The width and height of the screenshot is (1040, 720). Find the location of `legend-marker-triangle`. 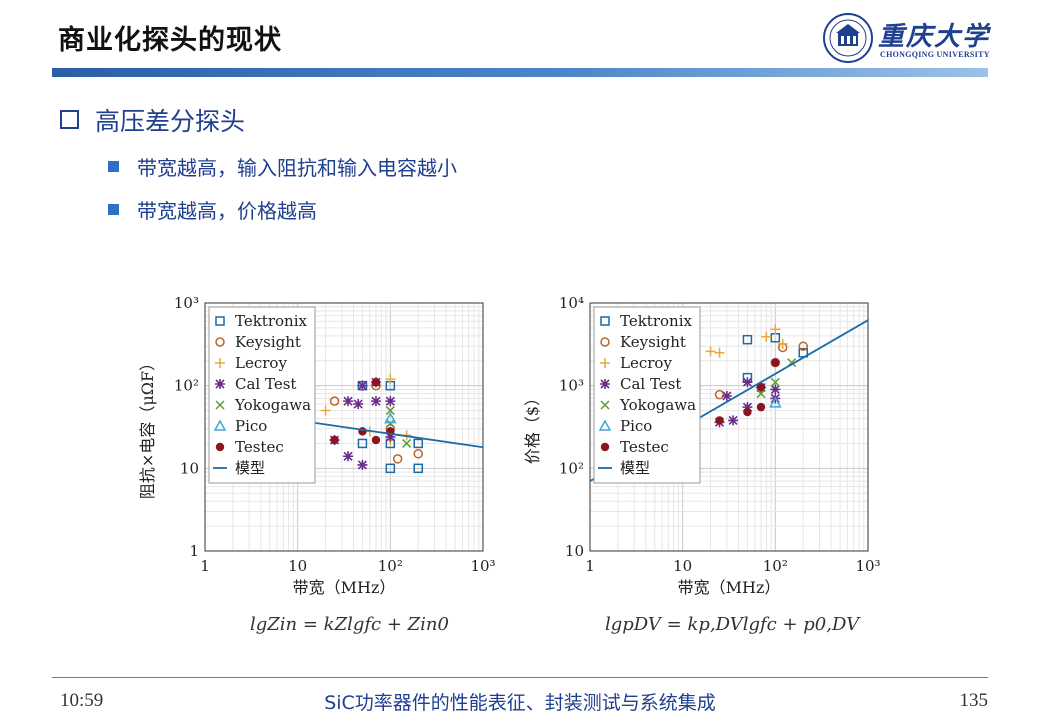

legend-marker-triangle is located at coordinates (220, 425).